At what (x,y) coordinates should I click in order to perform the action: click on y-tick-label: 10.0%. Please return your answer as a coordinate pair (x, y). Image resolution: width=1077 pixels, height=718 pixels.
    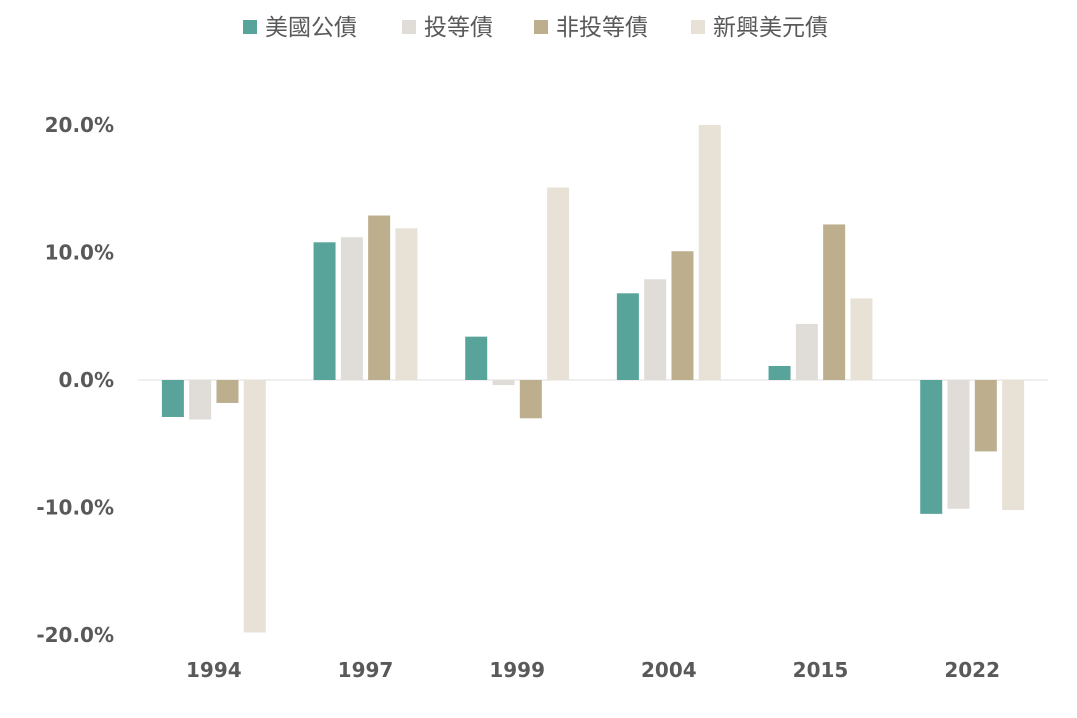
    Looking at the image, I should click on (79, 253).